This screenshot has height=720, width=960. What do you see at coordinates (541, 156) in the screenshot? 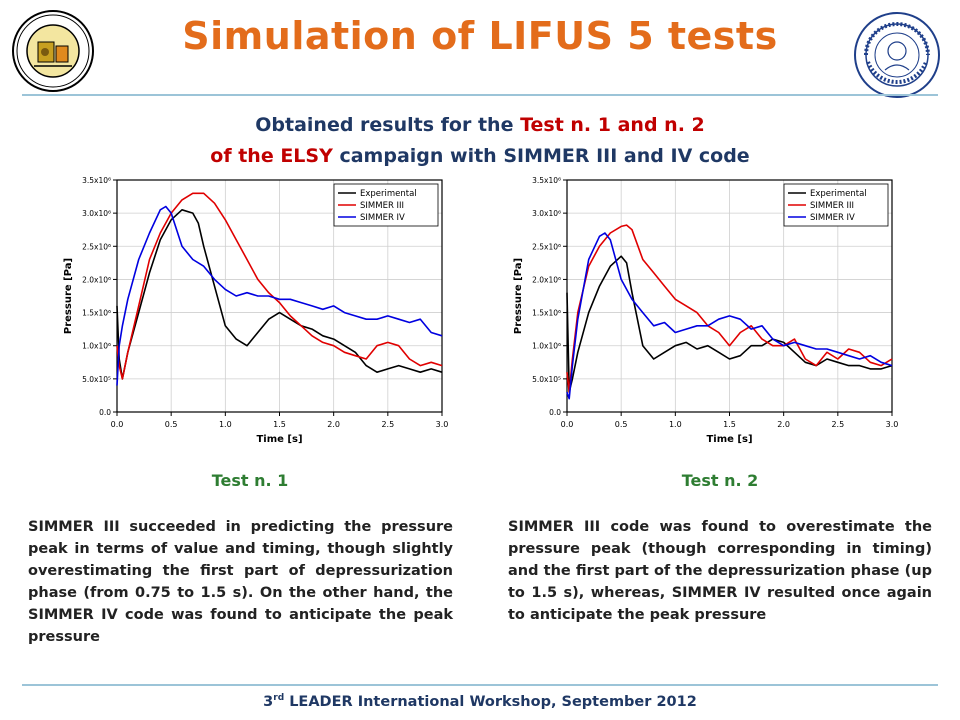
I see `subtitle-text: campaign with SIMMER III and IV code` at bounding box center [541, 156].